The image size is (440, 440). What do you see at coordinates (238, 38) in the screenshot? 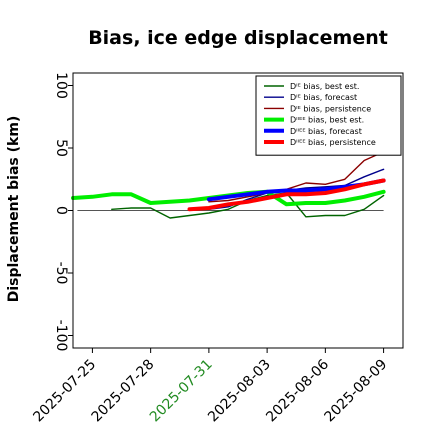
I see `chart-title: Bias, ice edge displacement` at bounding box center [238, 38].